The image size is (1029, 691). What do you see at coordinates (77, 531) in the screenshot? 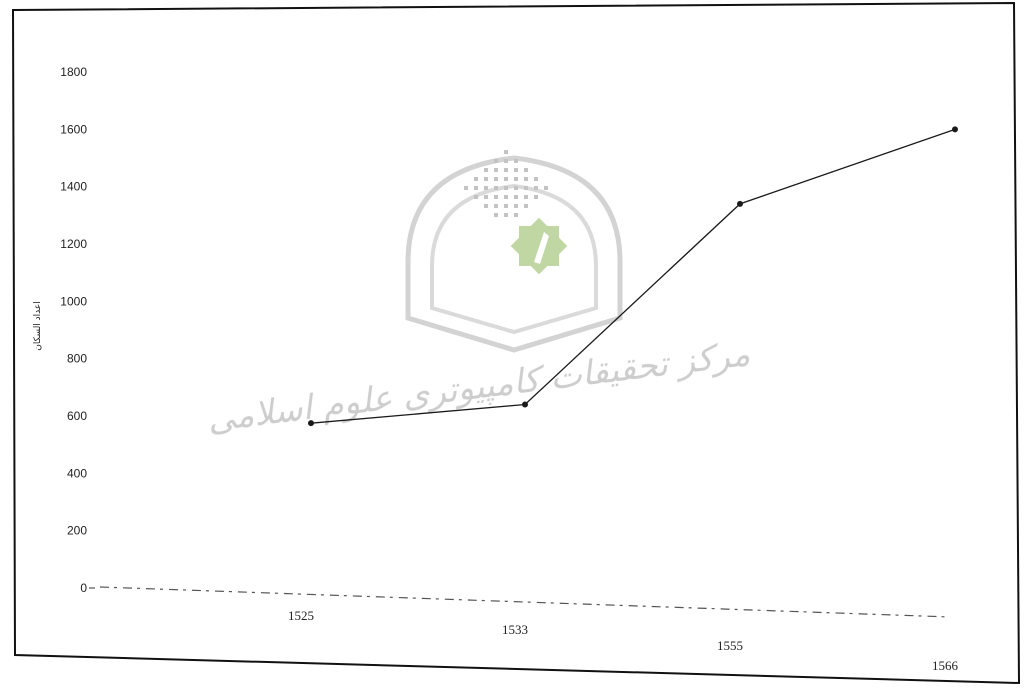
I see `y-tick-label: 200` at bounding box center [77, 531].